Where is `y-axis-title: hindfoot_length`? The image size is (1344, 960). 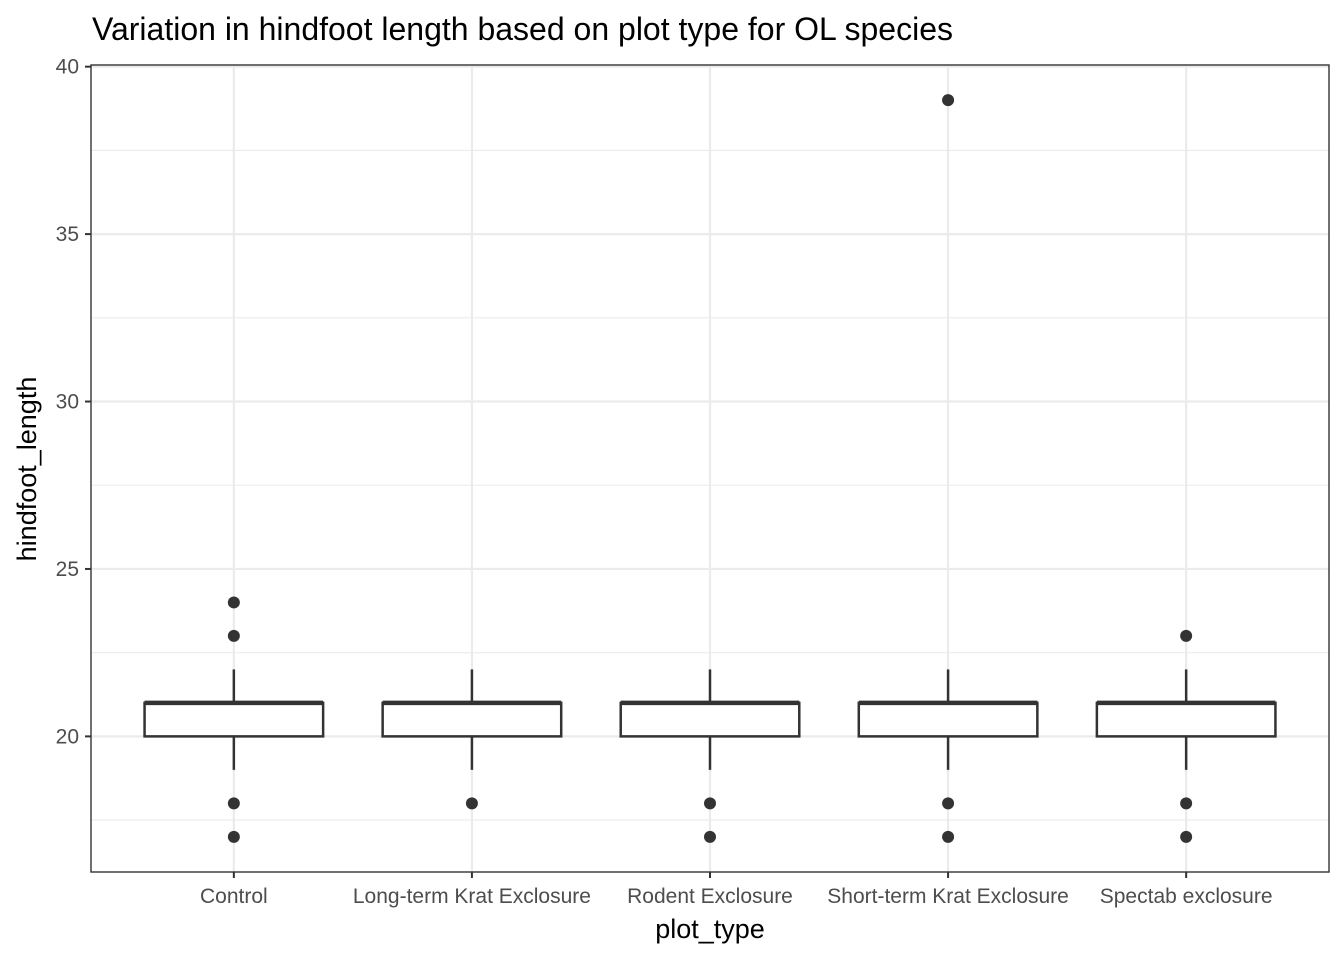
y-axis-title: hindfoot_length is located at coordinates (27, 469).